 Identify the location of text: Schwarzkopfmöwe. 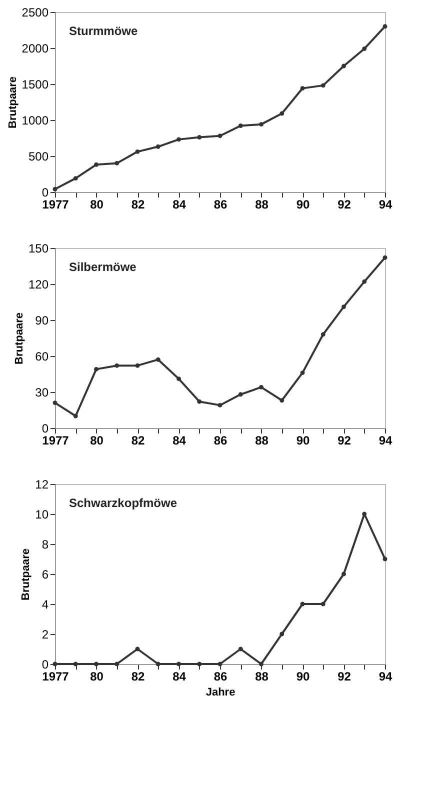
(123, 503).